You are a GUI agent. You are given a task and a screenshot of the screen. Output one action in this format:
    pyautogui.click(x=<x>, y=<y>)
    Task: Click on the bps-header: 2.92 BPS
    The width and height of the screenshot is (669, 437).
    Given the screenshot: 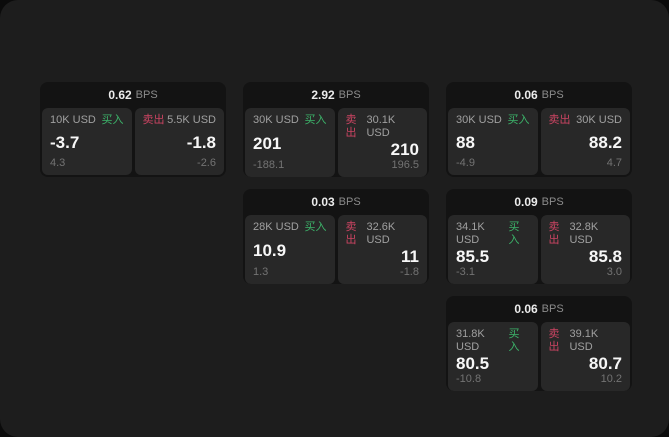 What is the action you would take?
    pyautogui.click(x=336, y=95)
    